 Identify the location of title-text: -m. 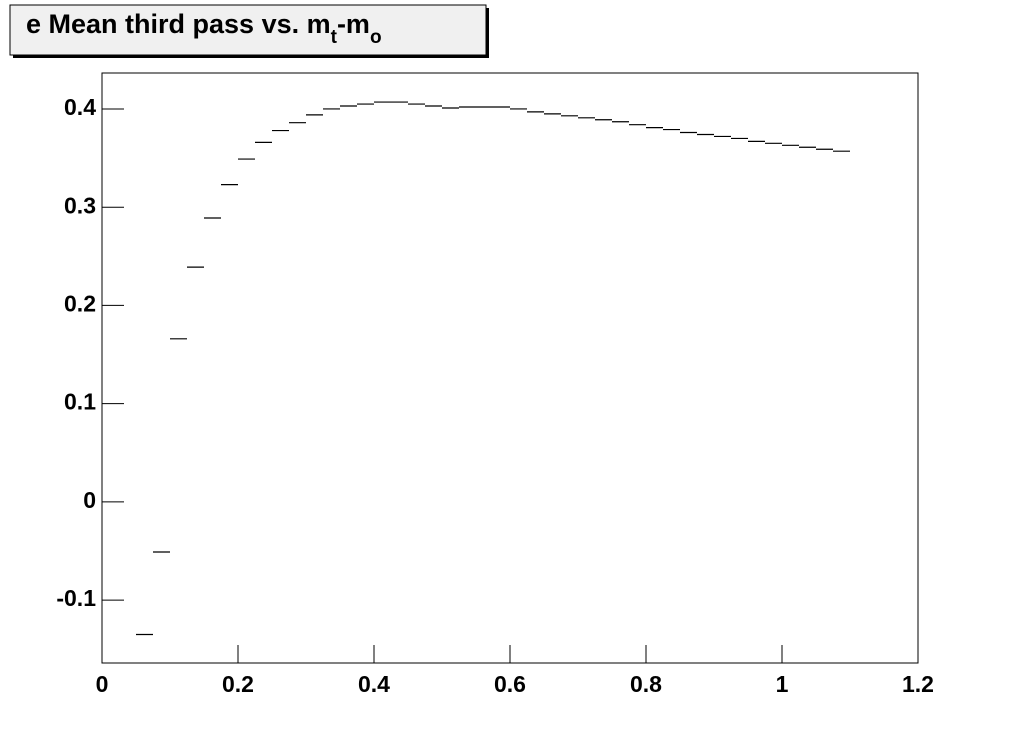
(353, 24).